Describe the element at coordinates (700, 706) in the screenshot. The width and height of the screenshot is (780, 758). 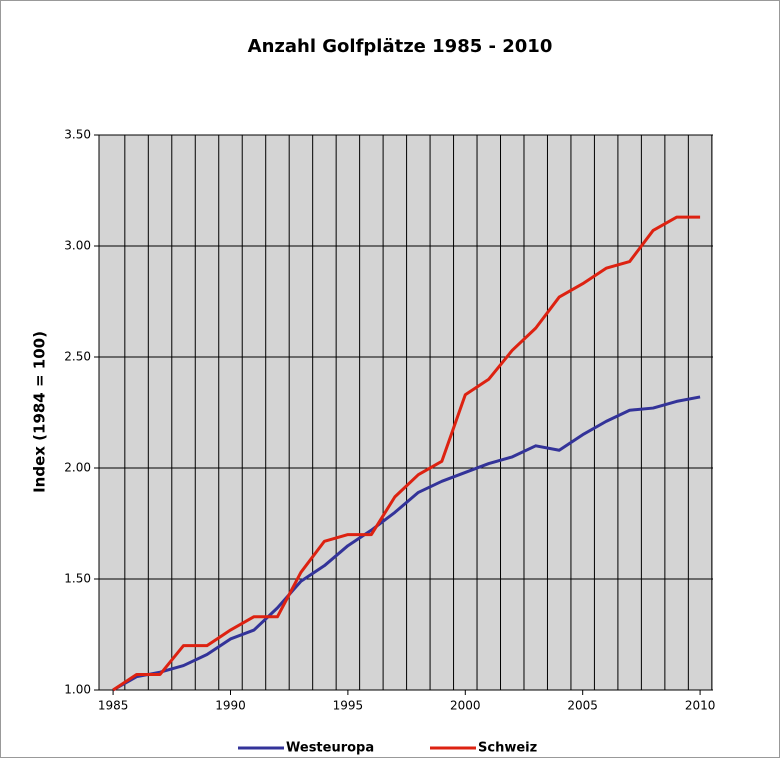
I see `x-tick-label: 2010` at that location.